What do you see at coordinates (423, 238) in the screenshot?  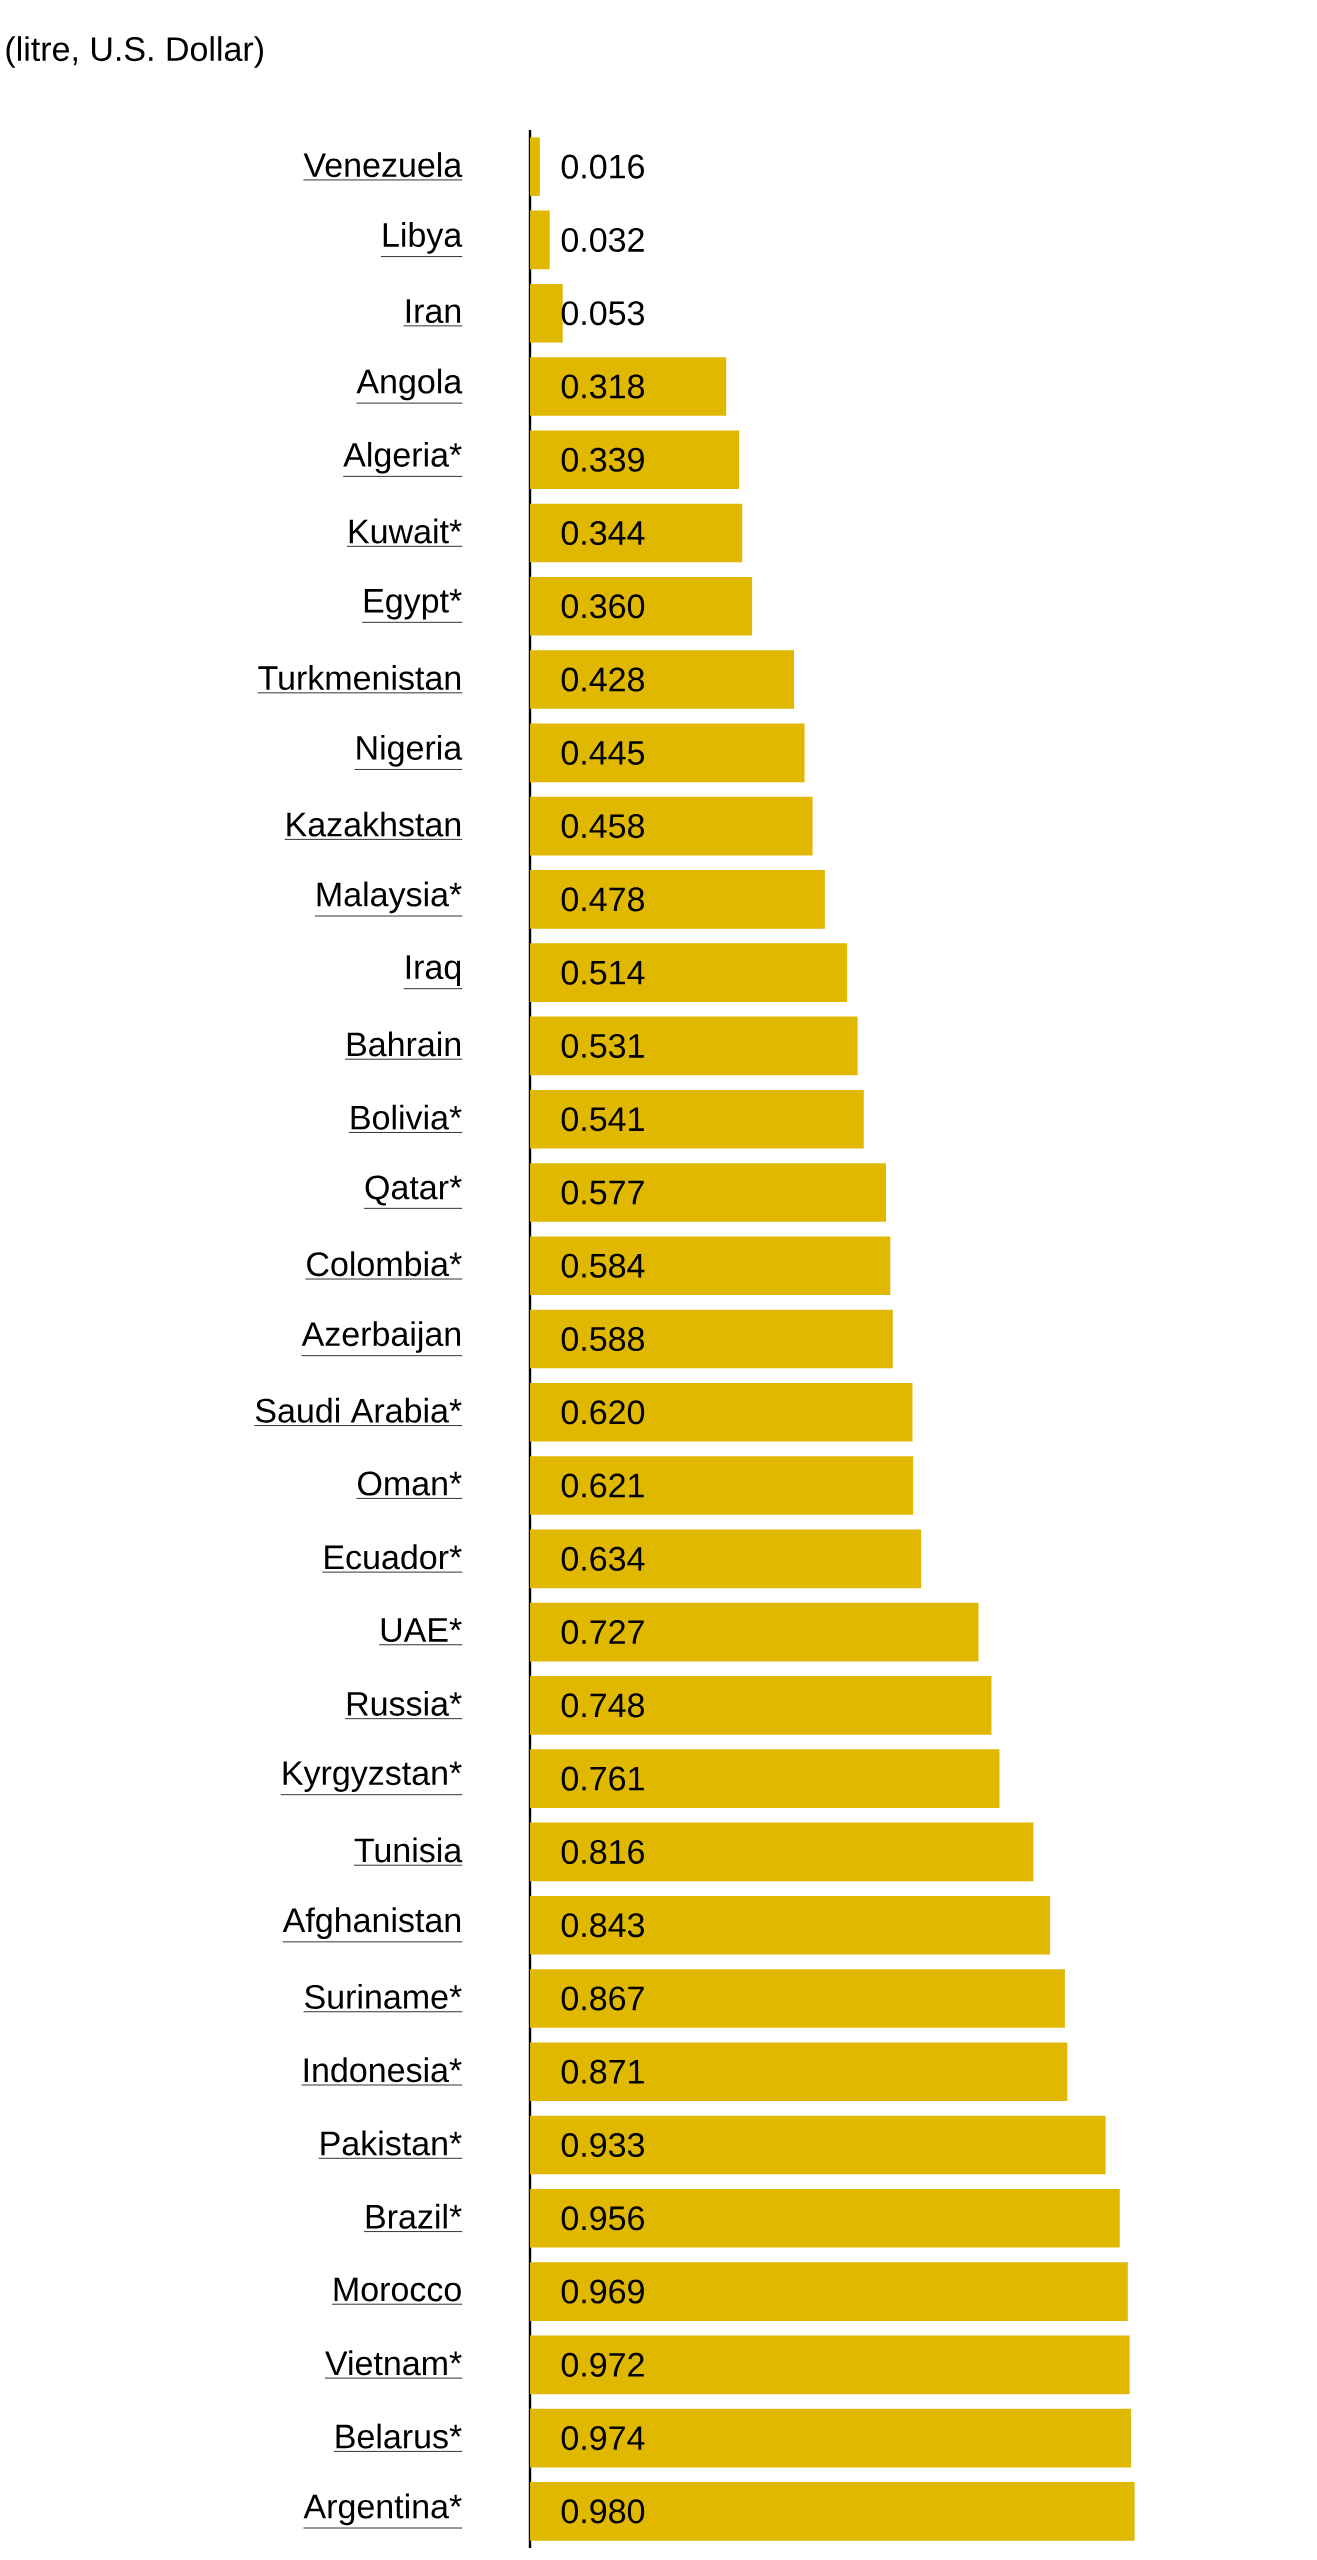 I see `y-tick-label: Libya` at bounding box center [423, 238].